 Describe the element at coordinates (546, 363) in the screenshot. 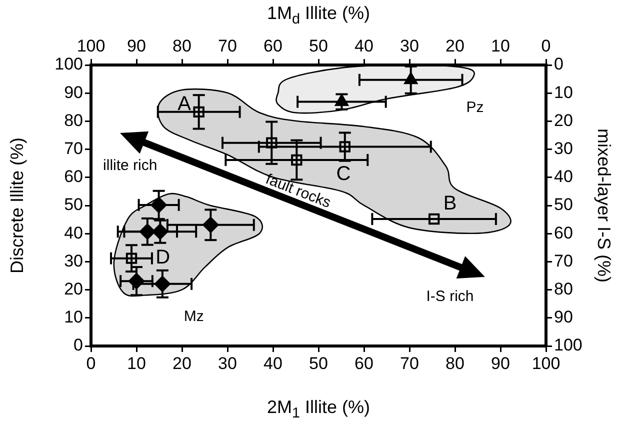

I see `x-tick-label: 100` at that location.